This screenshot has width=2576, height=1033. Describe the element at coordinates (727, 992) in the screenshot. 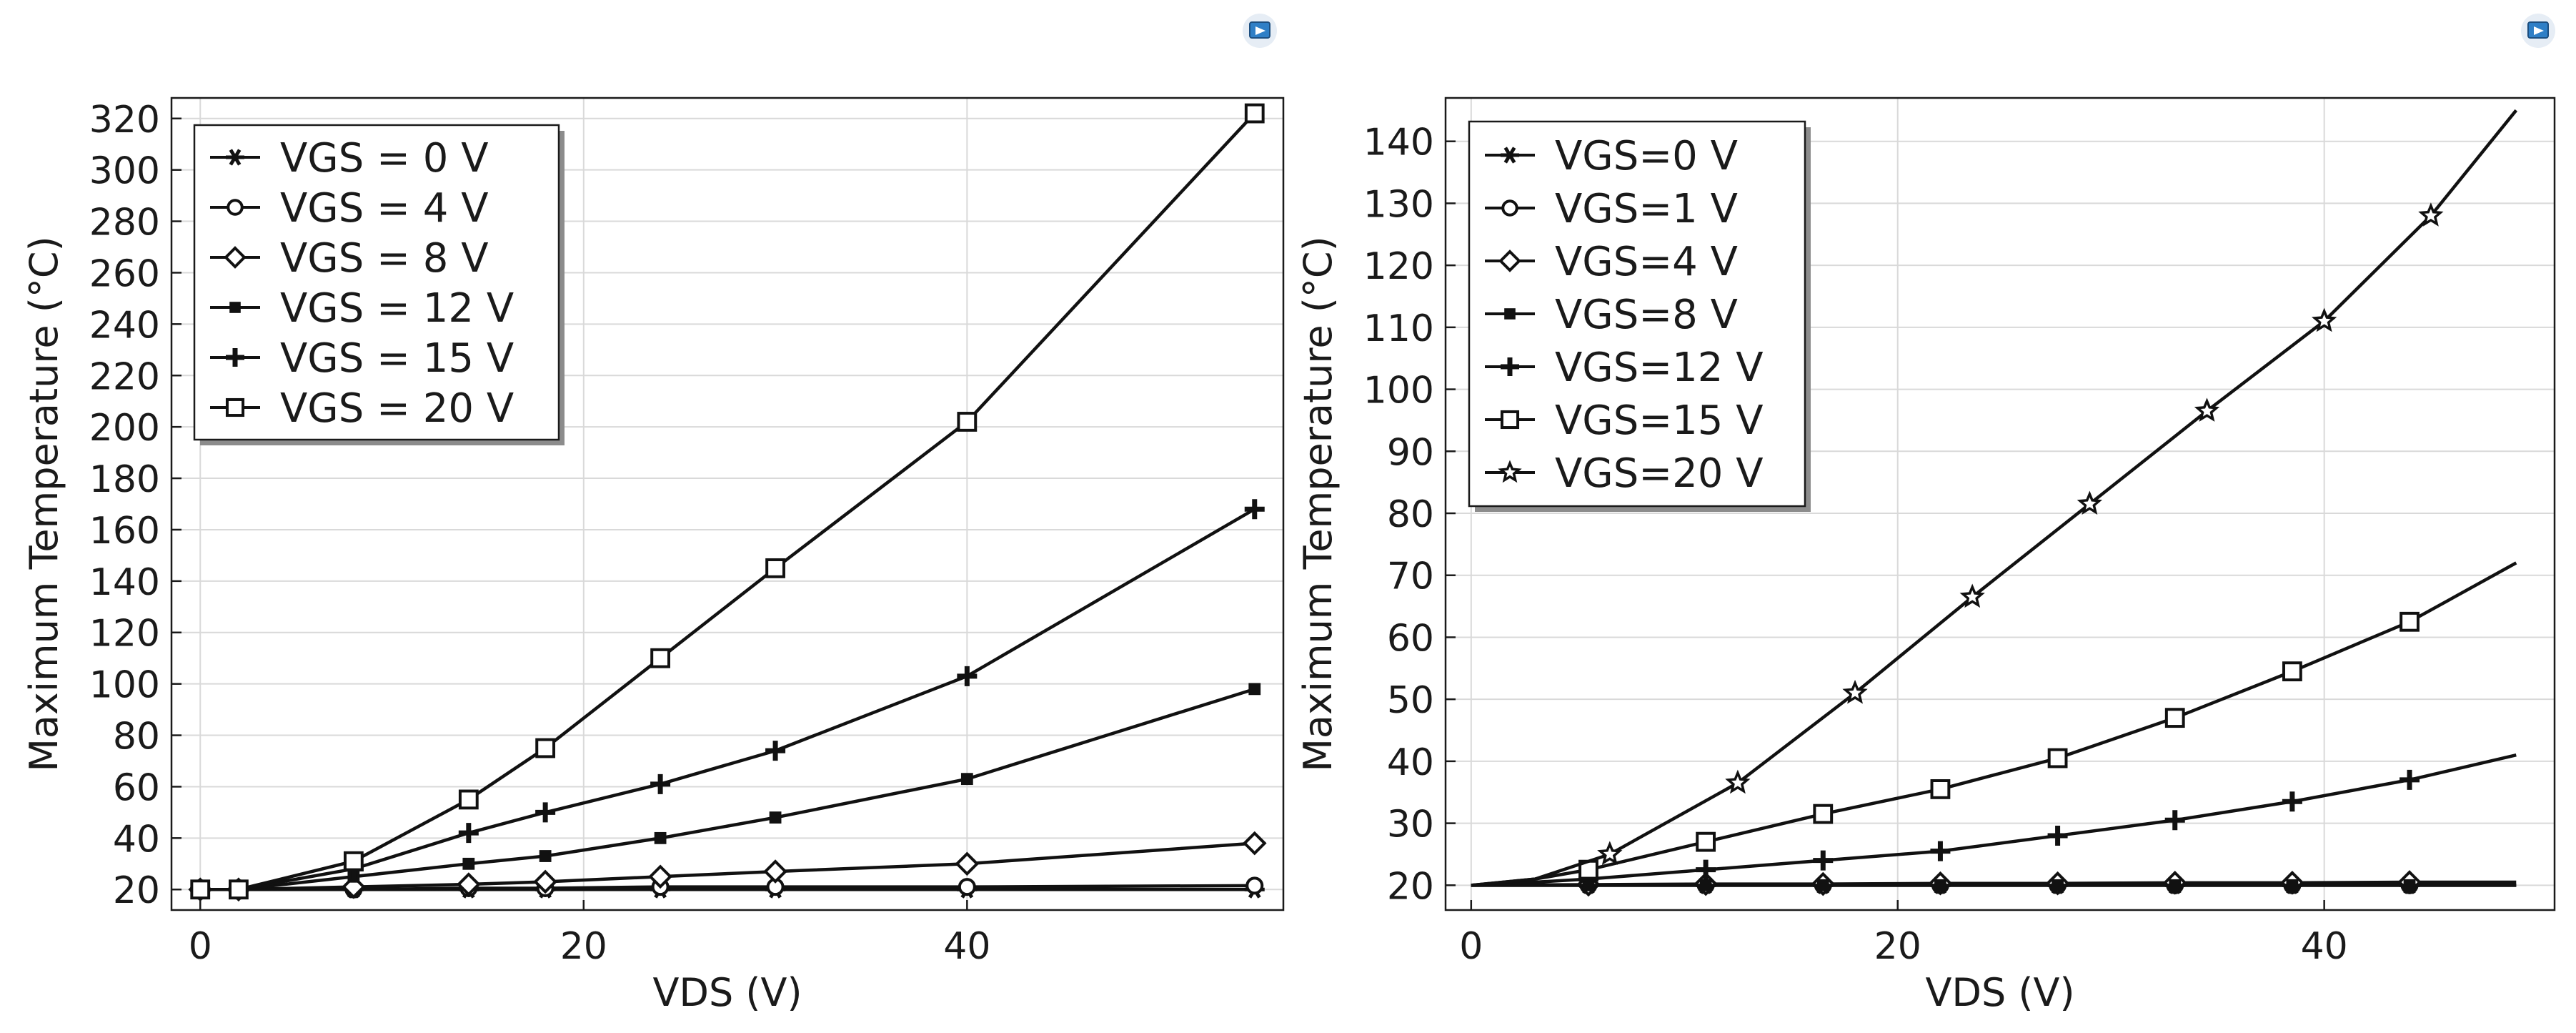

I see `left-x-axis-title: VDS (V)` at that location.